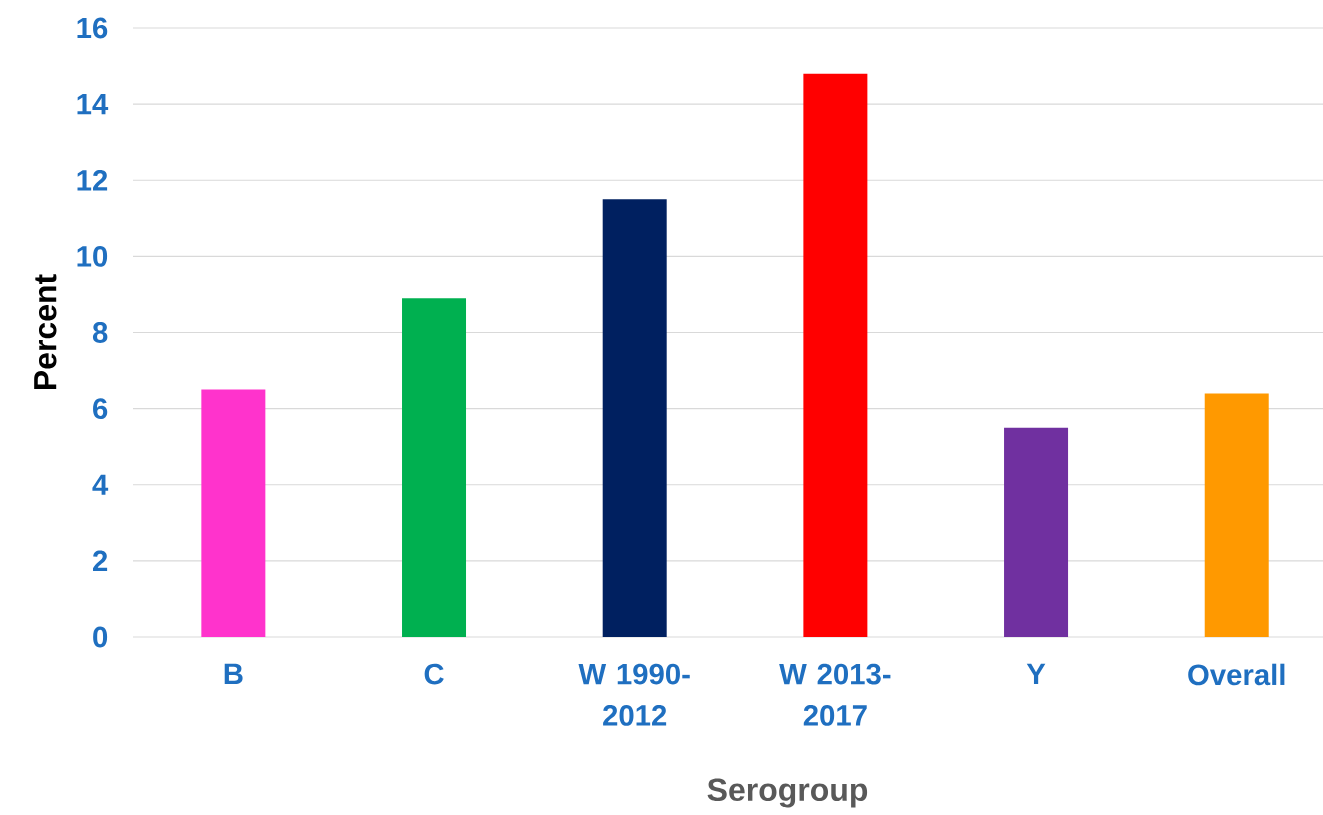 Image resolution: width=1323 pixels, height=815 pixels. Describe the element at coordinates (100, 637) in the screenshot. I see `y-tick-label: 0` at that location.